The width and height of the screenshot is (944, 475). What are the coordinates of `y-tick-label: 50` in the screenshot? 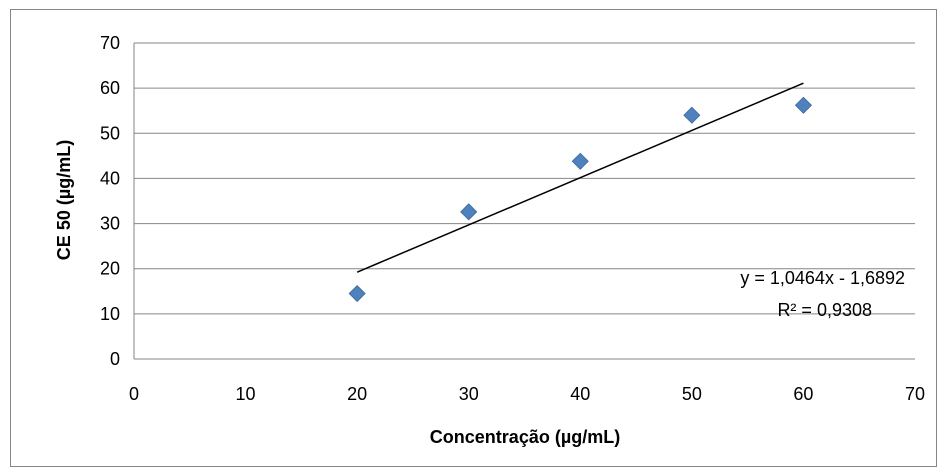 It's located at (110, 133).